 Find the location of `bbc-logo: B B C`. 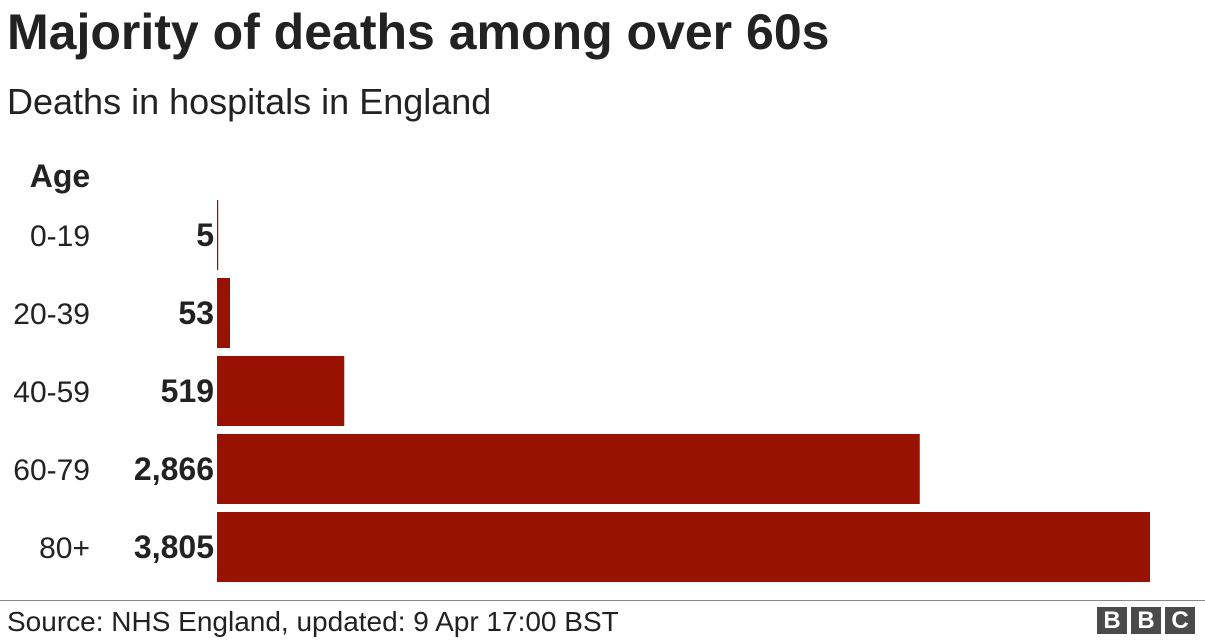

bbc-logo: B B C is located at coordinates (1146, 620).